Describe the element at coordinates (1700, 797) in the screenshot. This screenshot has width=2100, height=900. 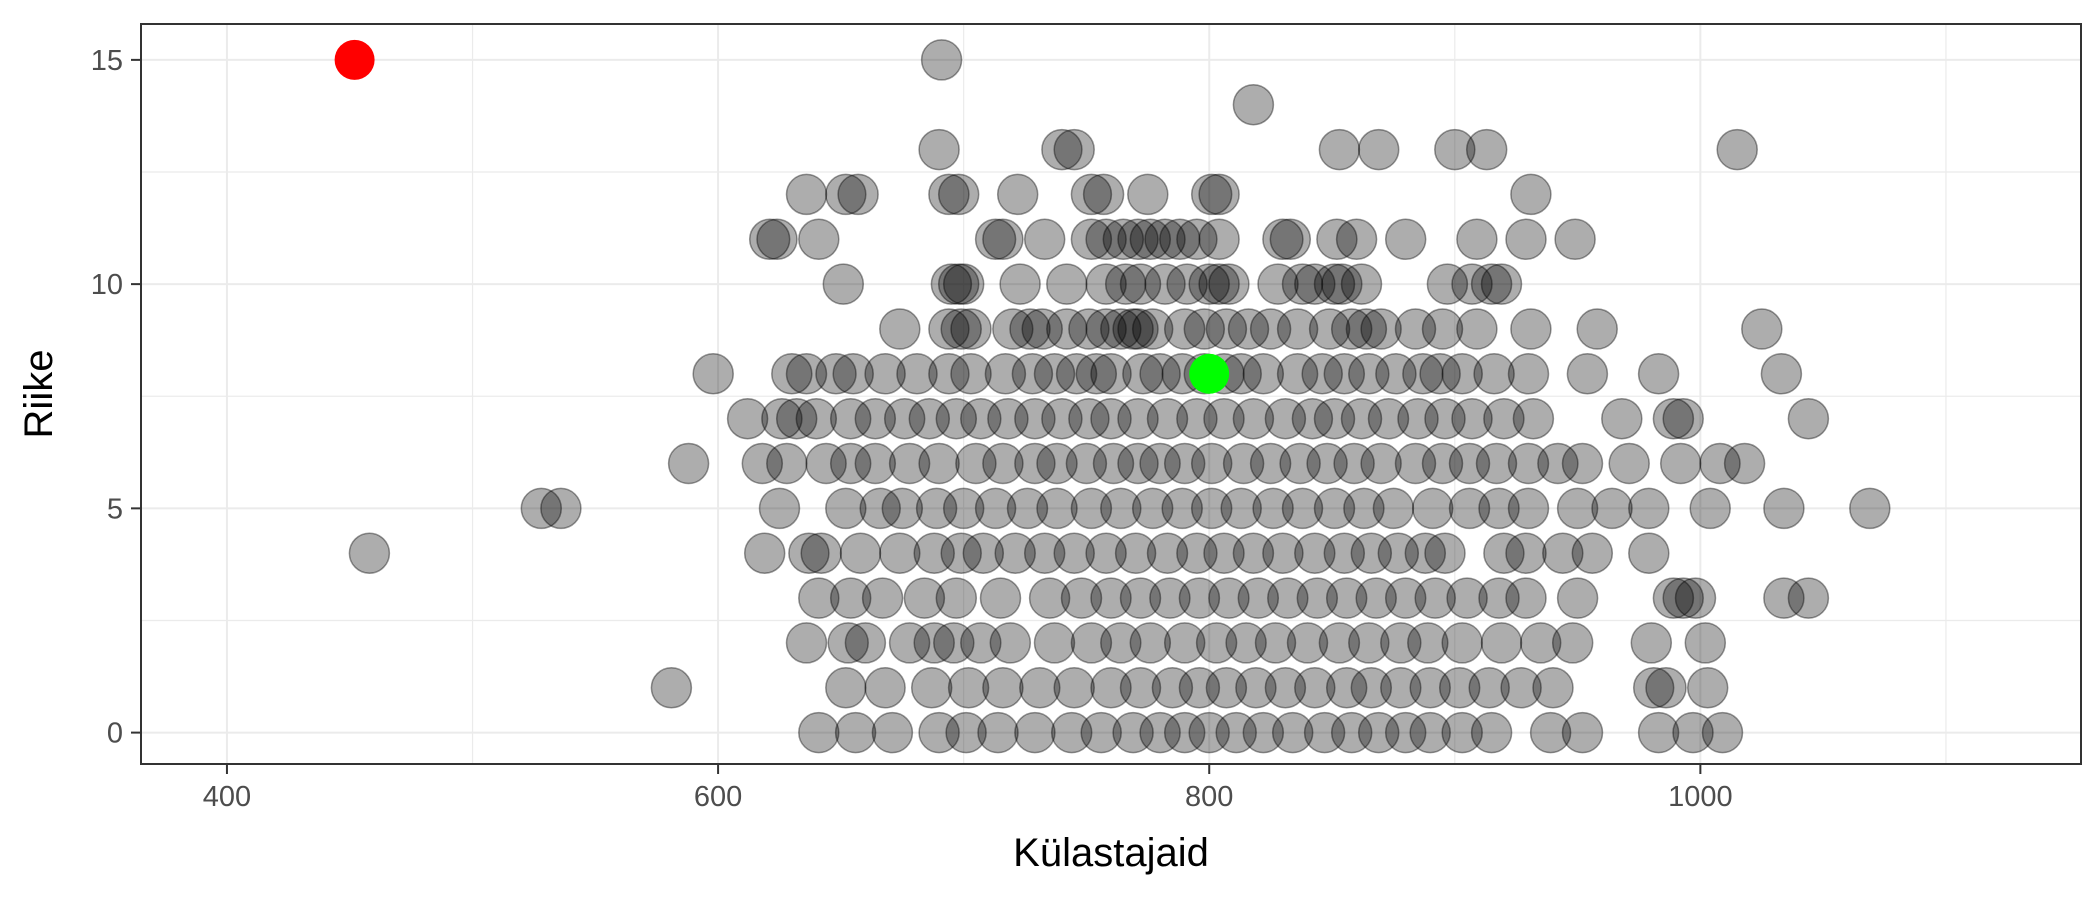
I see `x-tick-label: 1000` at that location.